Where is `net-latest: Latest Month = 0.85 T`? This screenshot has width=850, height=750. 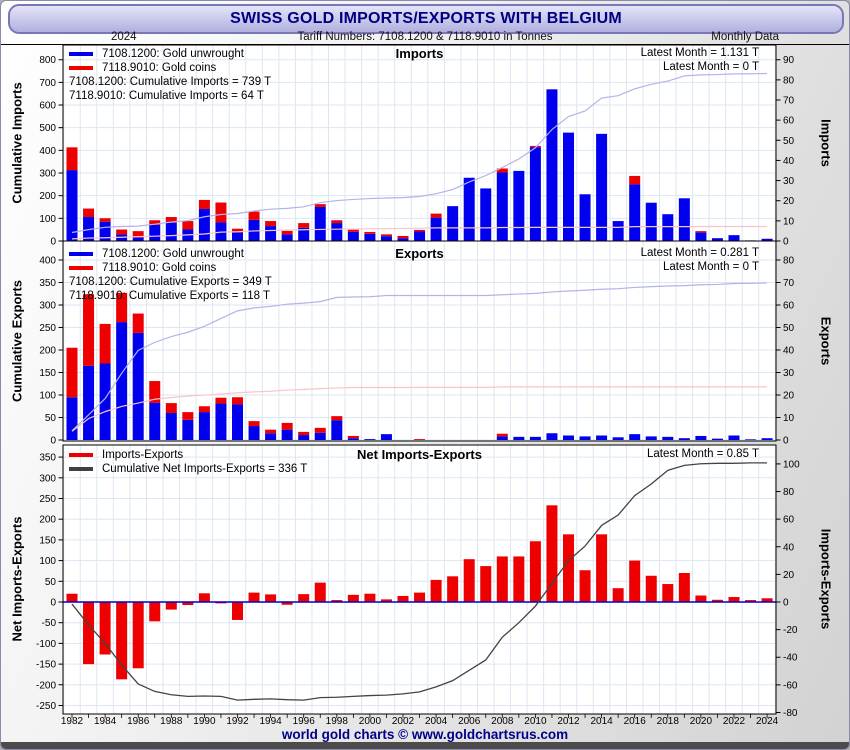
net-latest: Latest Month = 0.85 T is located at coordinates (703, 454).